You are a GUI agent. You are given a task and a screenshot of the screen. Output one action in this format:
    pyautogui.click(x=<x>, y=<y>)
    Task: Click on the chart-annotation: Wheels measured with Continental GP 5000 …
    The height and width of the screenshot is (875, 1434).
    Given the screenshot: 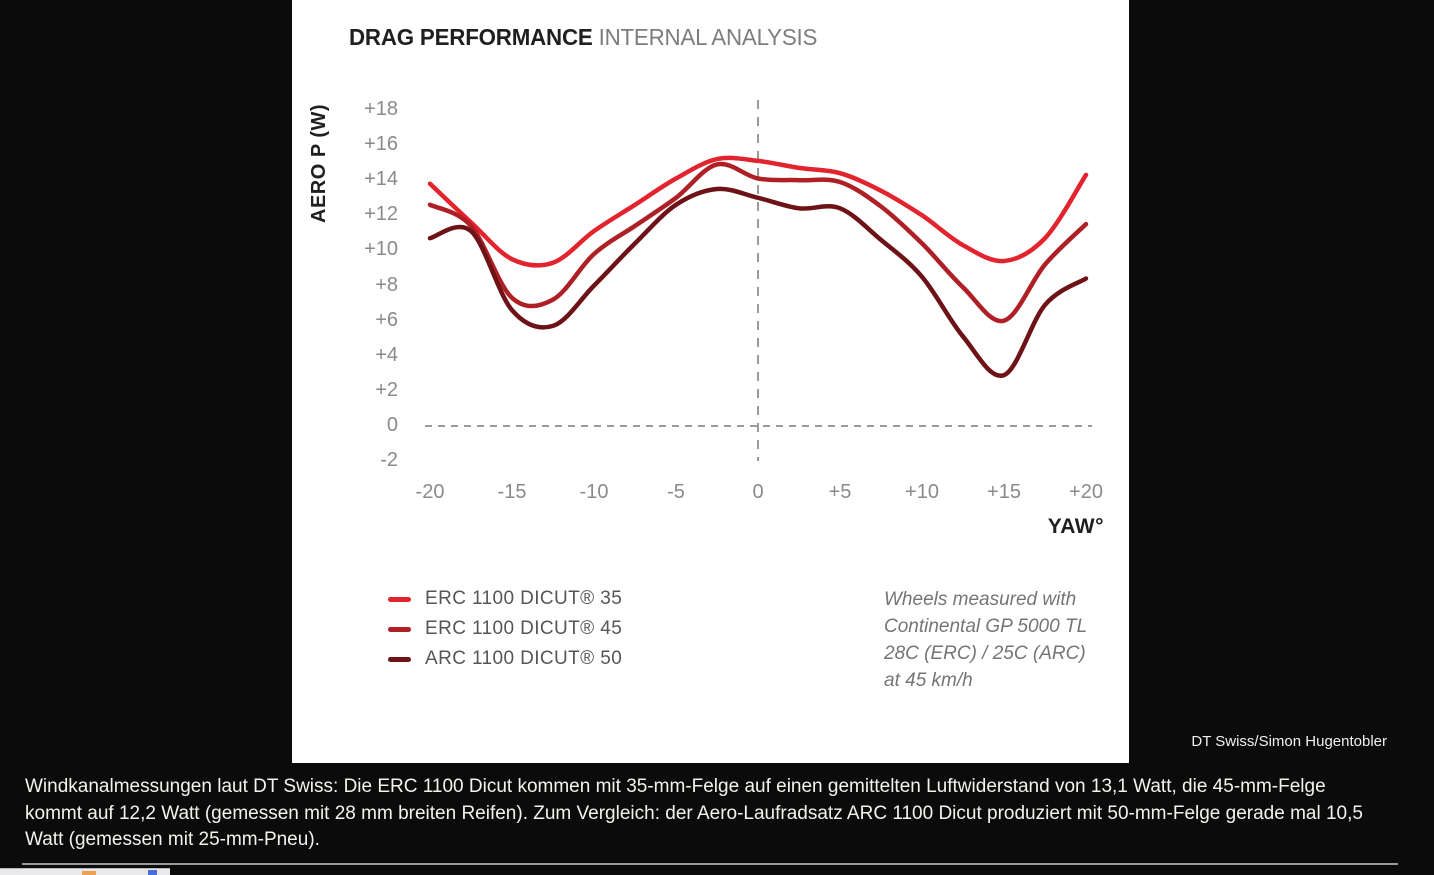 What is the action you would take?
    pyautogui.click(x=985, y=640)
    